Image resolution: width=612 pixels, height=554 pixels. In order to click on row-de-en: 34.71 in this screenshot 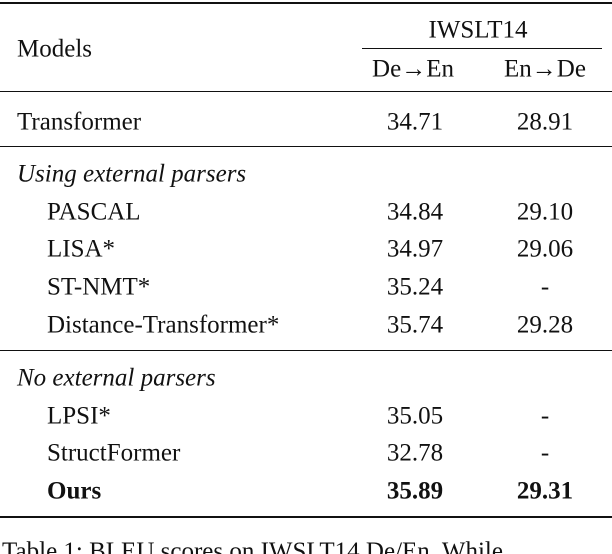, I will do `click(415, 122)`.